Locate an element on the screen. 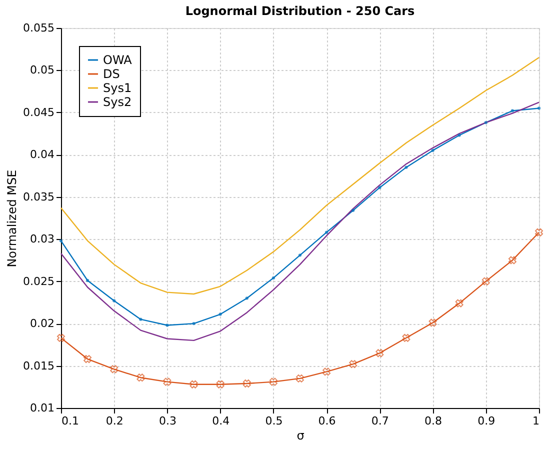 The width and height of the screenshot is (555, 456). x-tick-label: 0.2 is located at coordinates (115, 421).